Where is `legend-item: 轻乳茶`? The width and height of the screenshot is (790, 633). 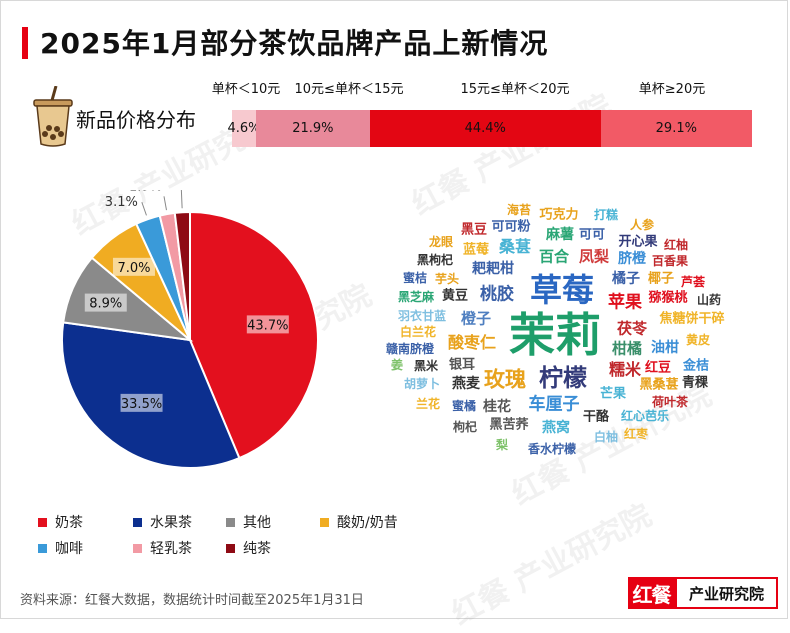
legend-item: 轻乳茶 is located at coordinates (162, 548).